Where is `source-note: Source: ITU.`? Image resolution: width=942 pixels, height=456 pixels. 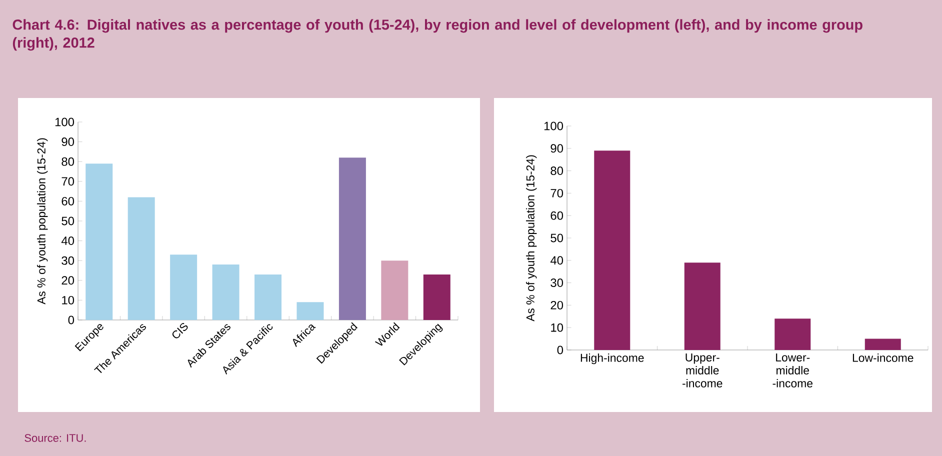 source-note: Source: ITU. is located at coordinates (55, 438).